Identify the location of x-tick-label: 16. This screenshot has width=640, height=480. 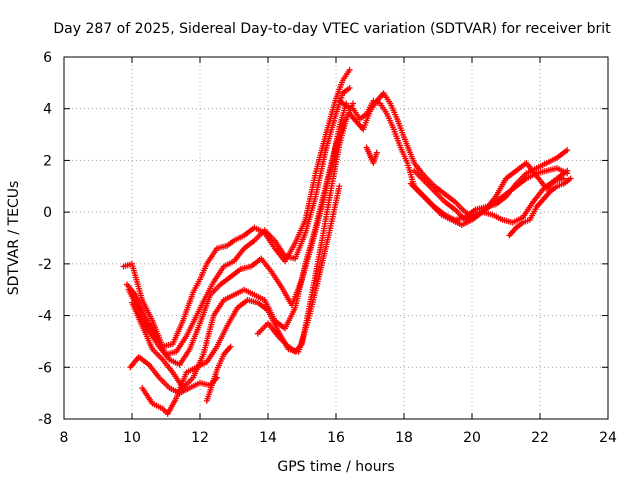
(336, 438).